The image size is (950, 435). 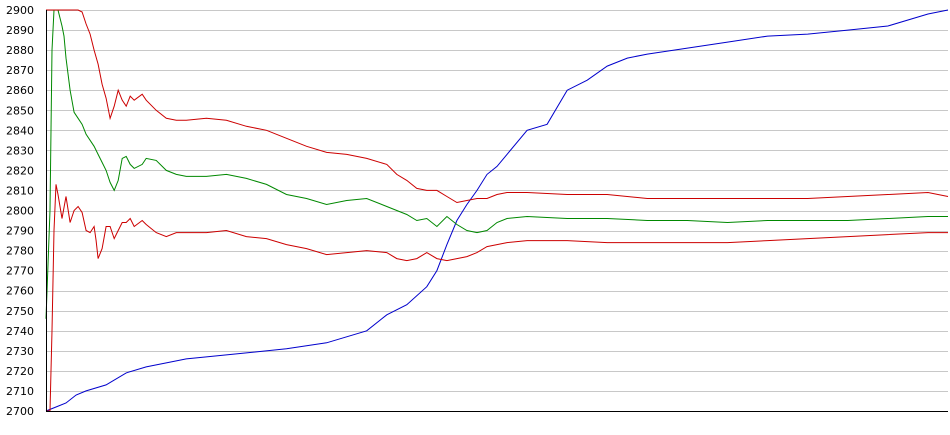 I want to click on y-tick-label: 2800, so click(x=20, y=211).